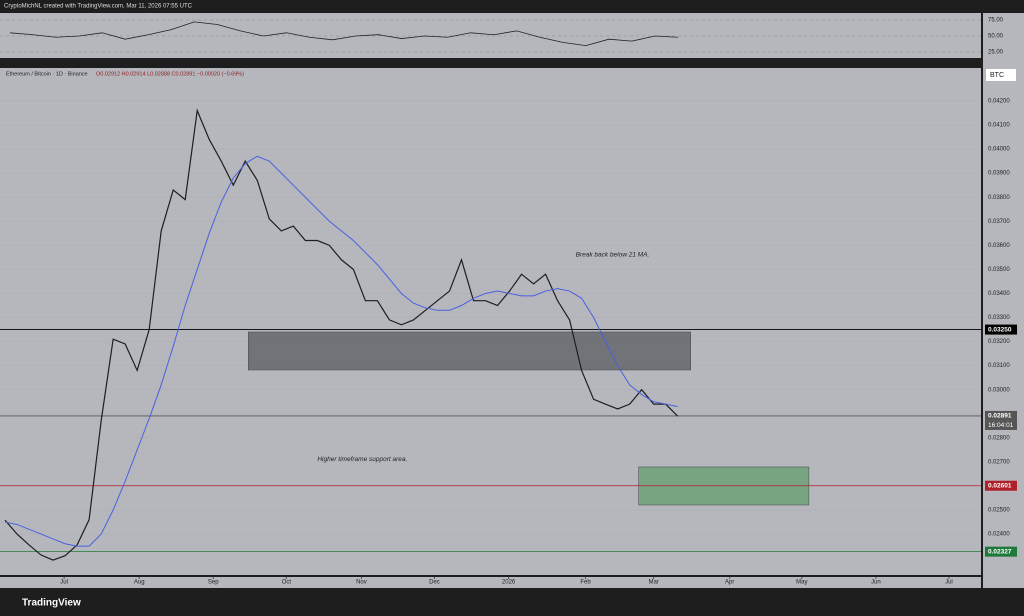 This screenshot has height=616, width=1024. What do you see at coordinates (999, 390) in the screenshot?
I see `y-tick-label: 0.03000` at bounding box center [999, 390].